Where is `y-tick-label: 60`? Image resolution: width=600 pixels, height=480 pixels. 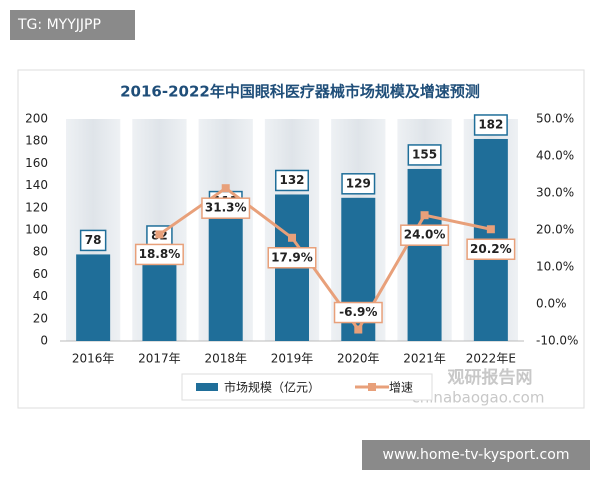
y-tick-label: 60 is located at coordinates (40, 274).